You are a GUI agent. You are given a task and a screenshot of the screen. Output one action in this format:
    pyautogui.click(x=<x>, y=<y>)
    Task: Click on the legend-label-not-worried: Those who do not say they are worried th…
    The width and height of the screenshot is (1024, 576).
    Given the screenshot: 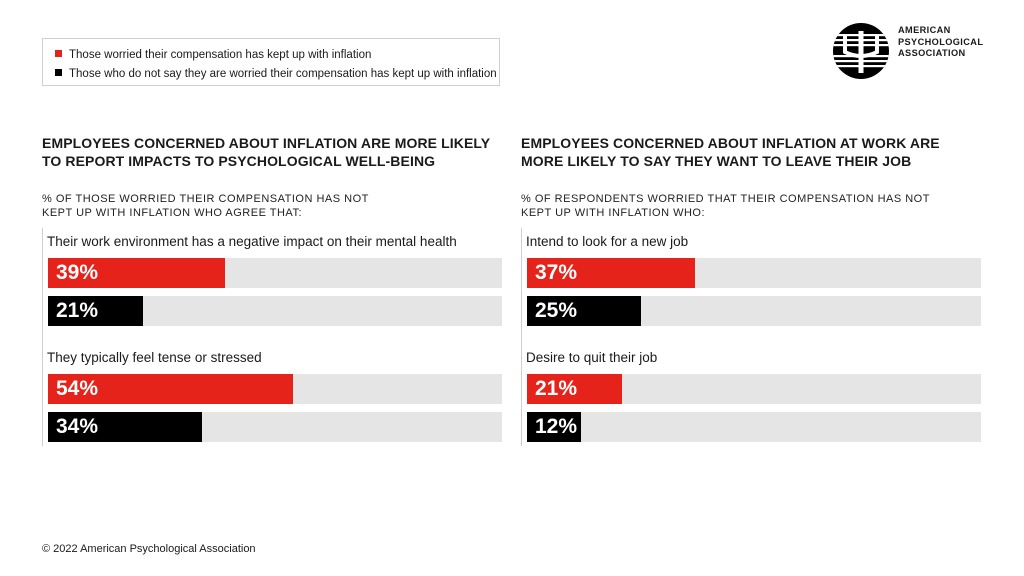 What is the action you would take?
    pyautogui.click(x=283, y=74)
    